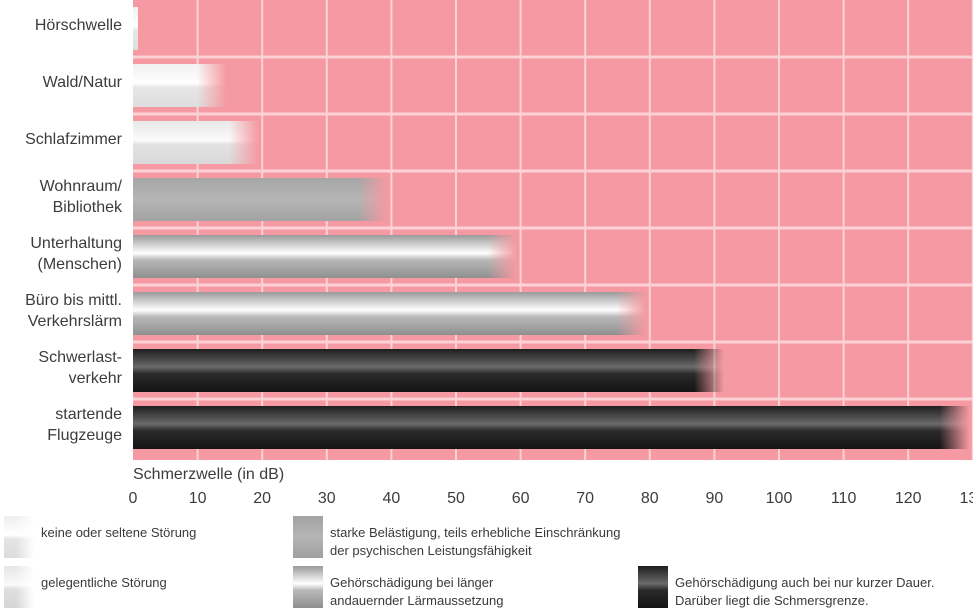  I want to click on category-label: Büro bis mittl. Verkehrslärm, so click(73, 310).